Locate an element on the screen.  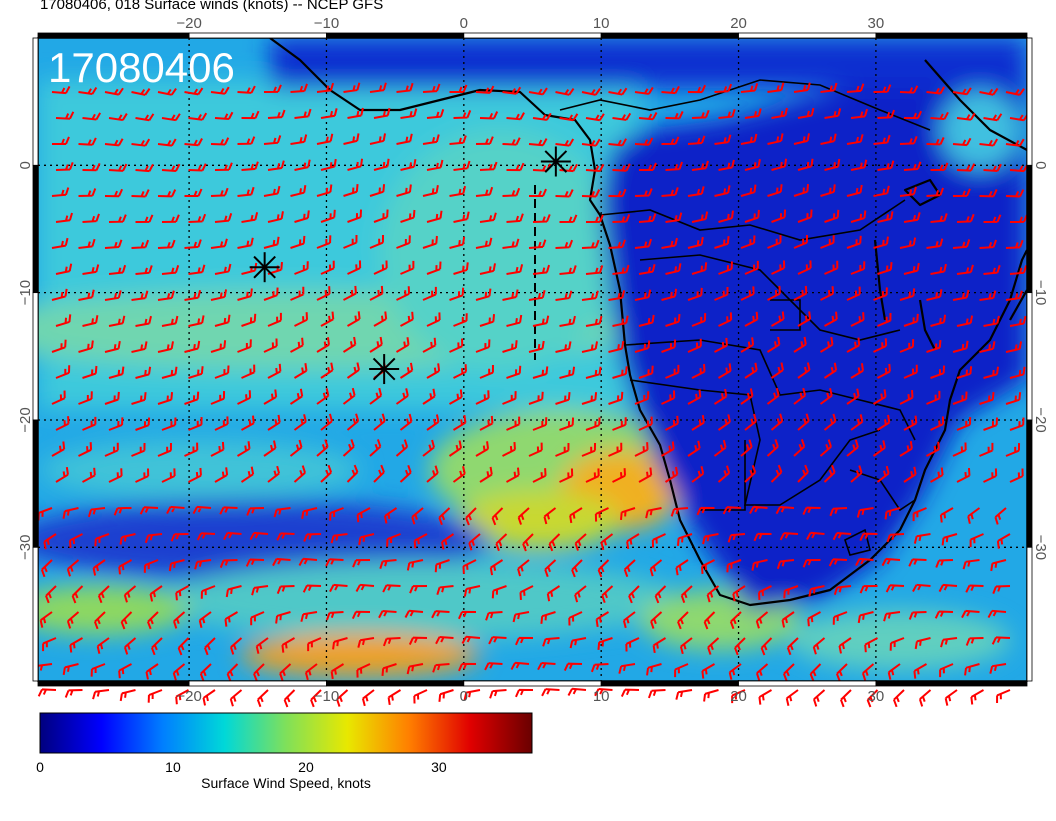
lat-tick-label-left: 0 is located at coordinates (25, 165).